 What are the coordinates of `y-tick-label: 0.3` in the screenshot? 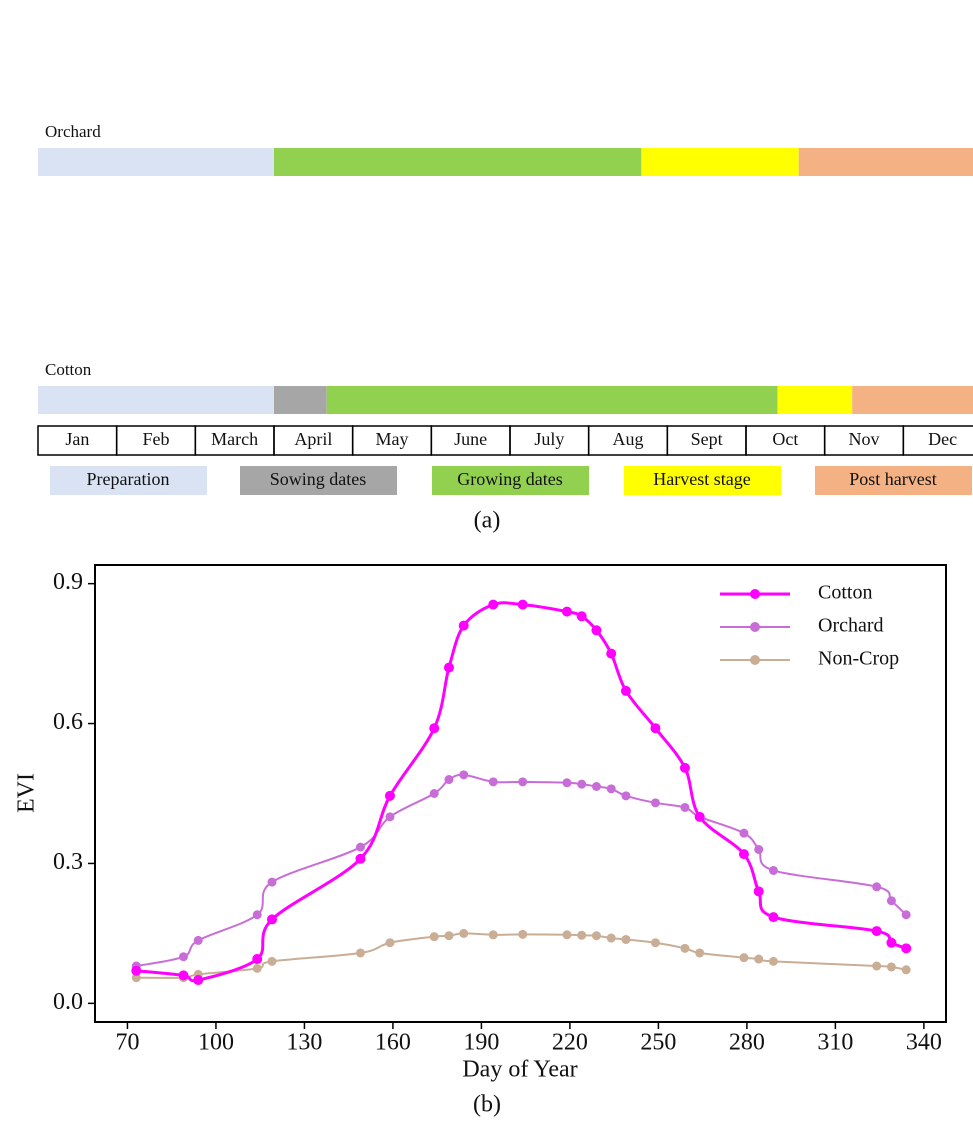 It's located at (68, 862).